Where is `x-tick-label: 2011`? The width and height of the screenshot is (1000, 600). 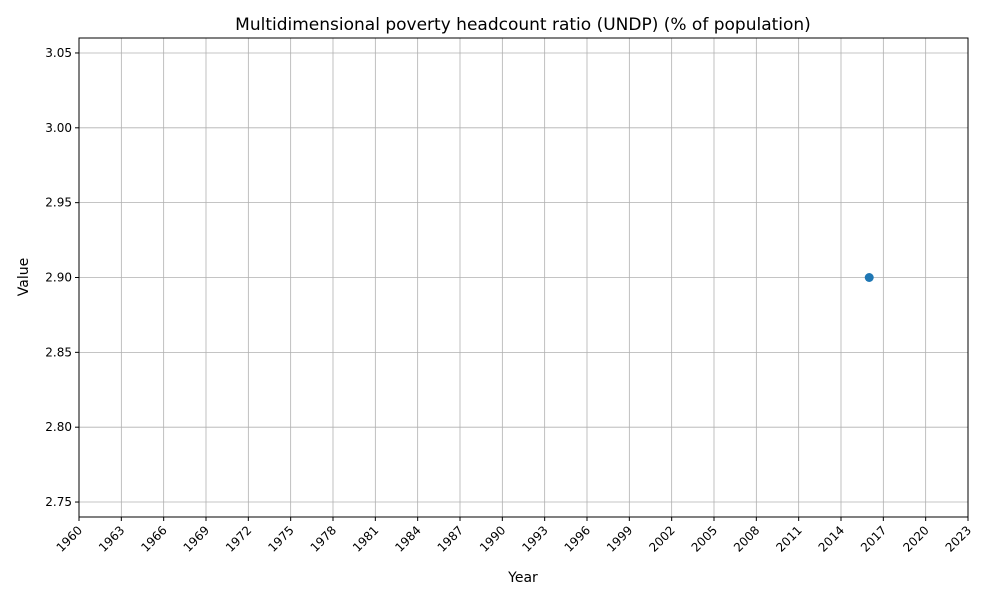
x-tick-label: 2011 is located at coordinates (788, 538).